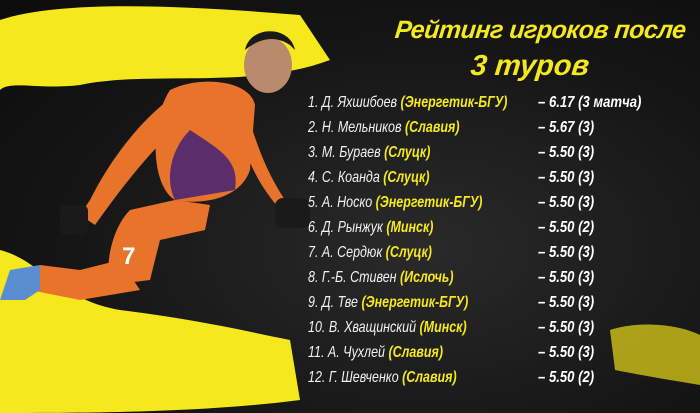 The image size is (700, 413). I want to click on rating-row: 5. А. Носко (Энергетик-БГУ) – 5.50 (3), so click(498, 202).